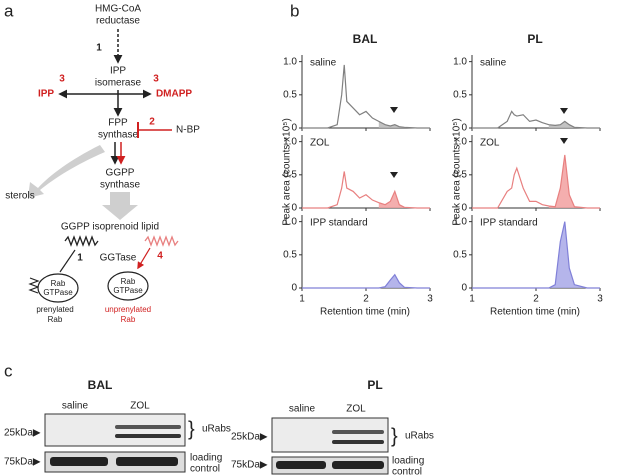  I want to click on label: sterols, so click(19, 196).